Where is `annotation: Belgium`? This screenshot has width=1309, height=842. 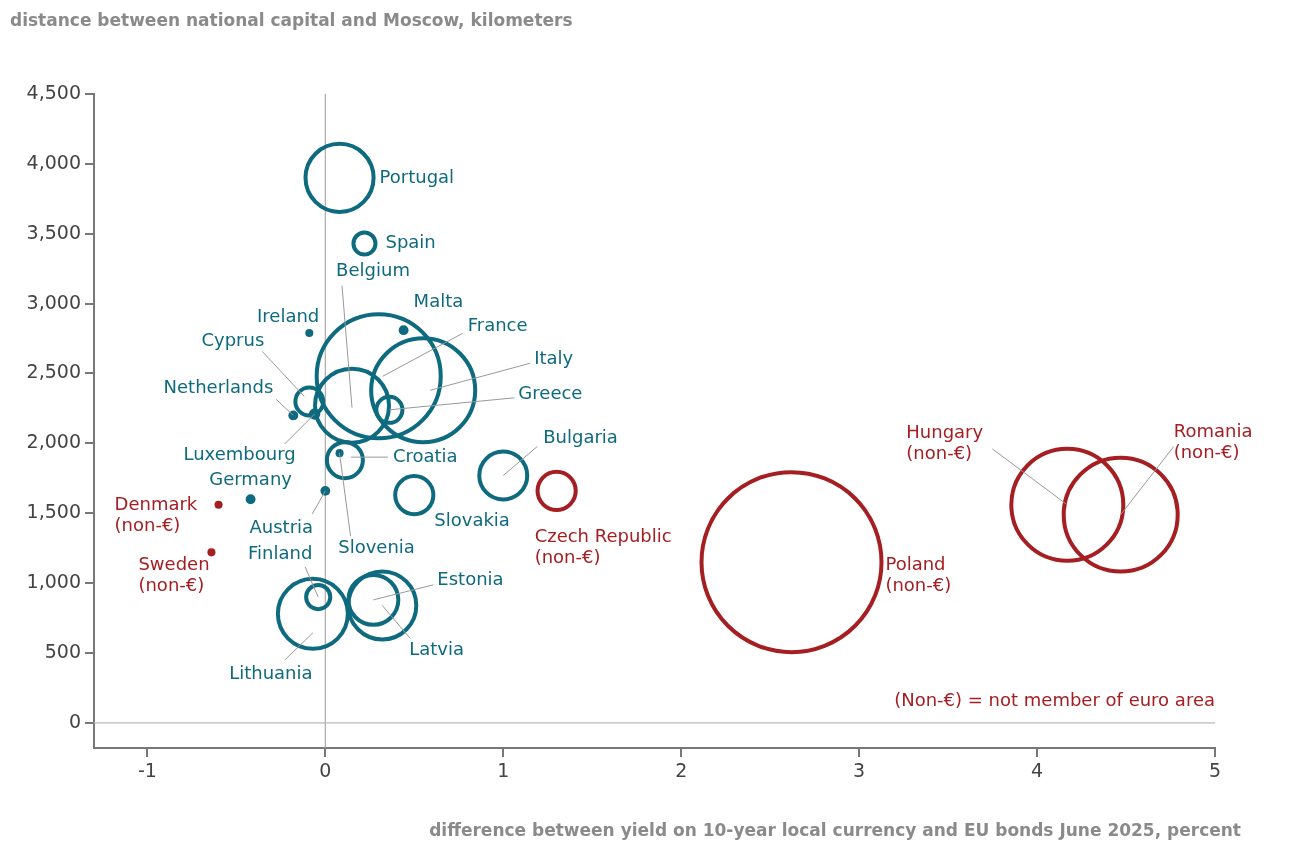 annotation: Belgium is located at coordinates (373, 270).